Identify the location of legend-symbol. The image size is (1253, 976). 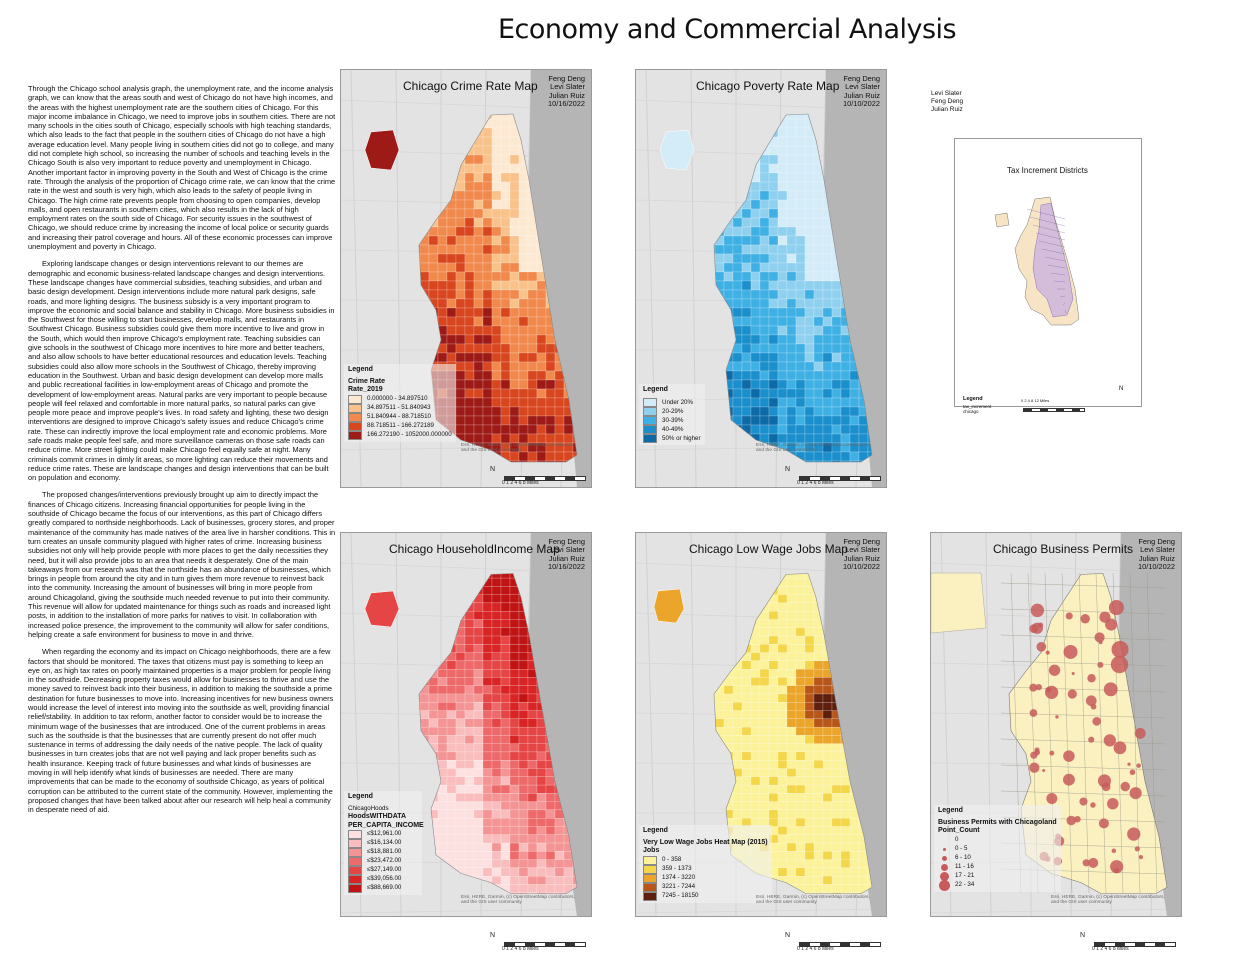
(944, 867).